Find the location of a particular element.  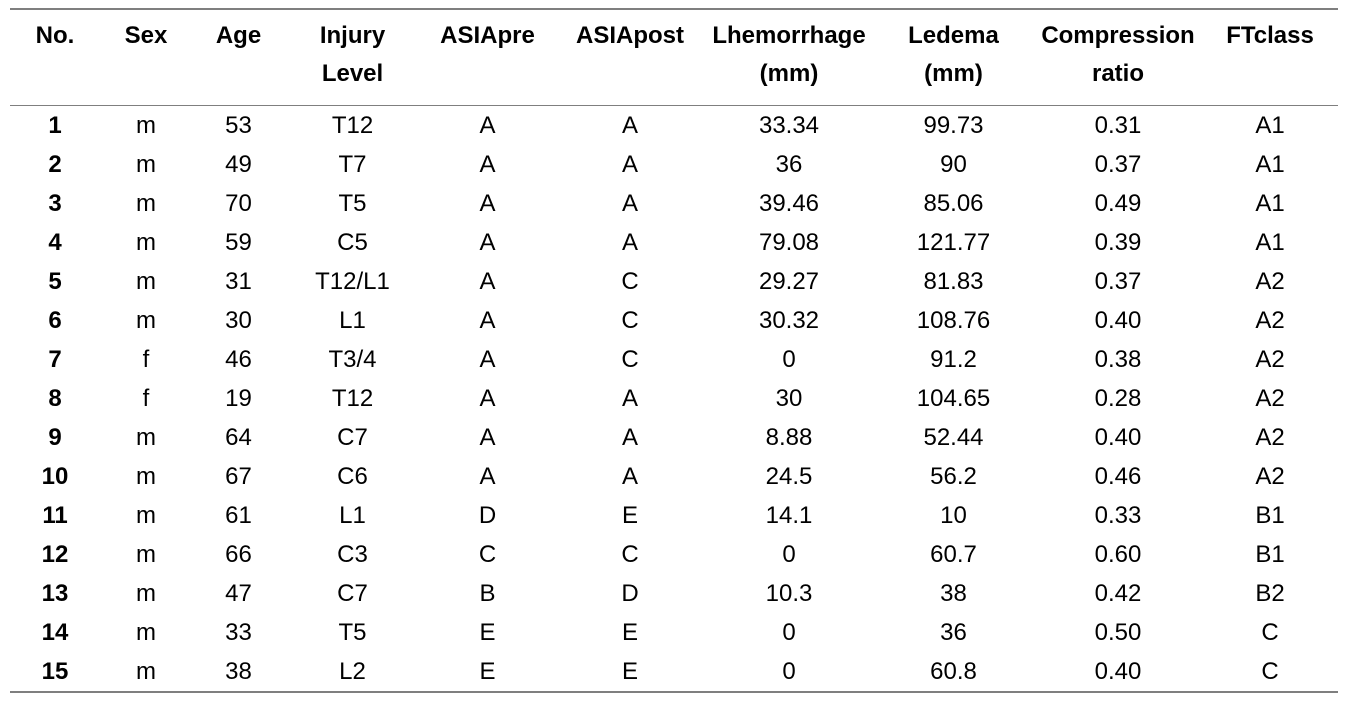

cell-lhemorrhage-mm: 39.46 is located at coordinates (789, 203).